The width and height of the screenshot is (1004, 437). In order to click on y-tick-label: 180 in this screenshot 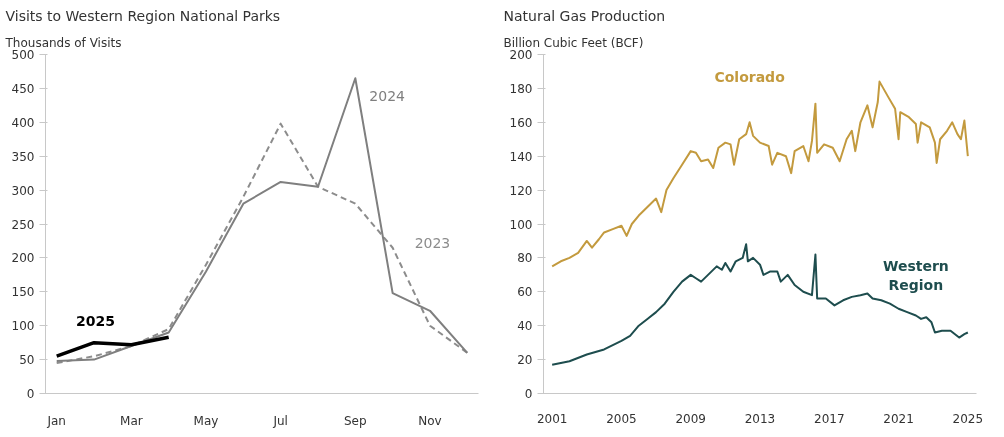, I will do `click(521, 88)`.